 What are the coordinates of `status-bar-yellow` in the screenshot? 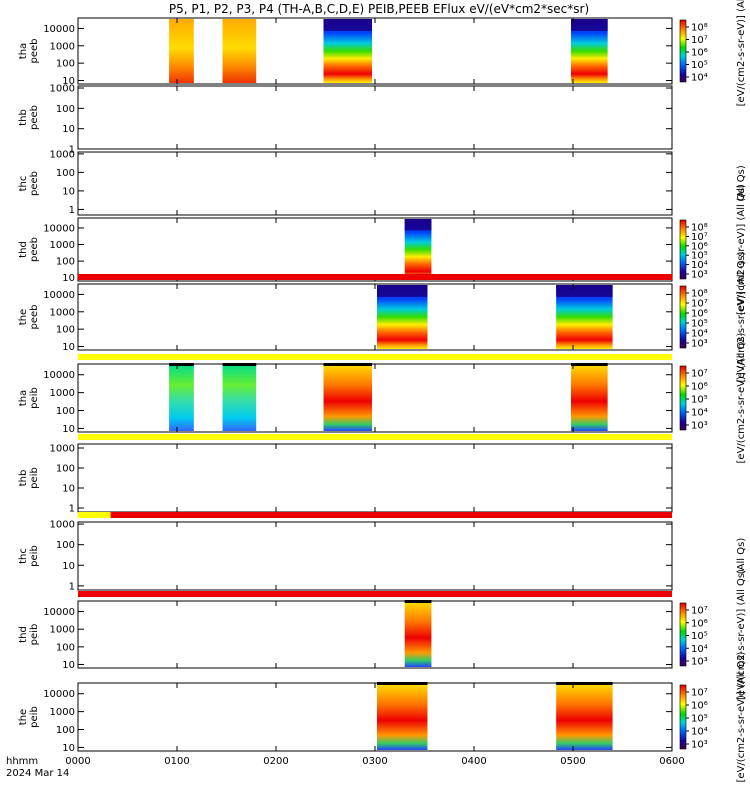 It's located at (94, 515).